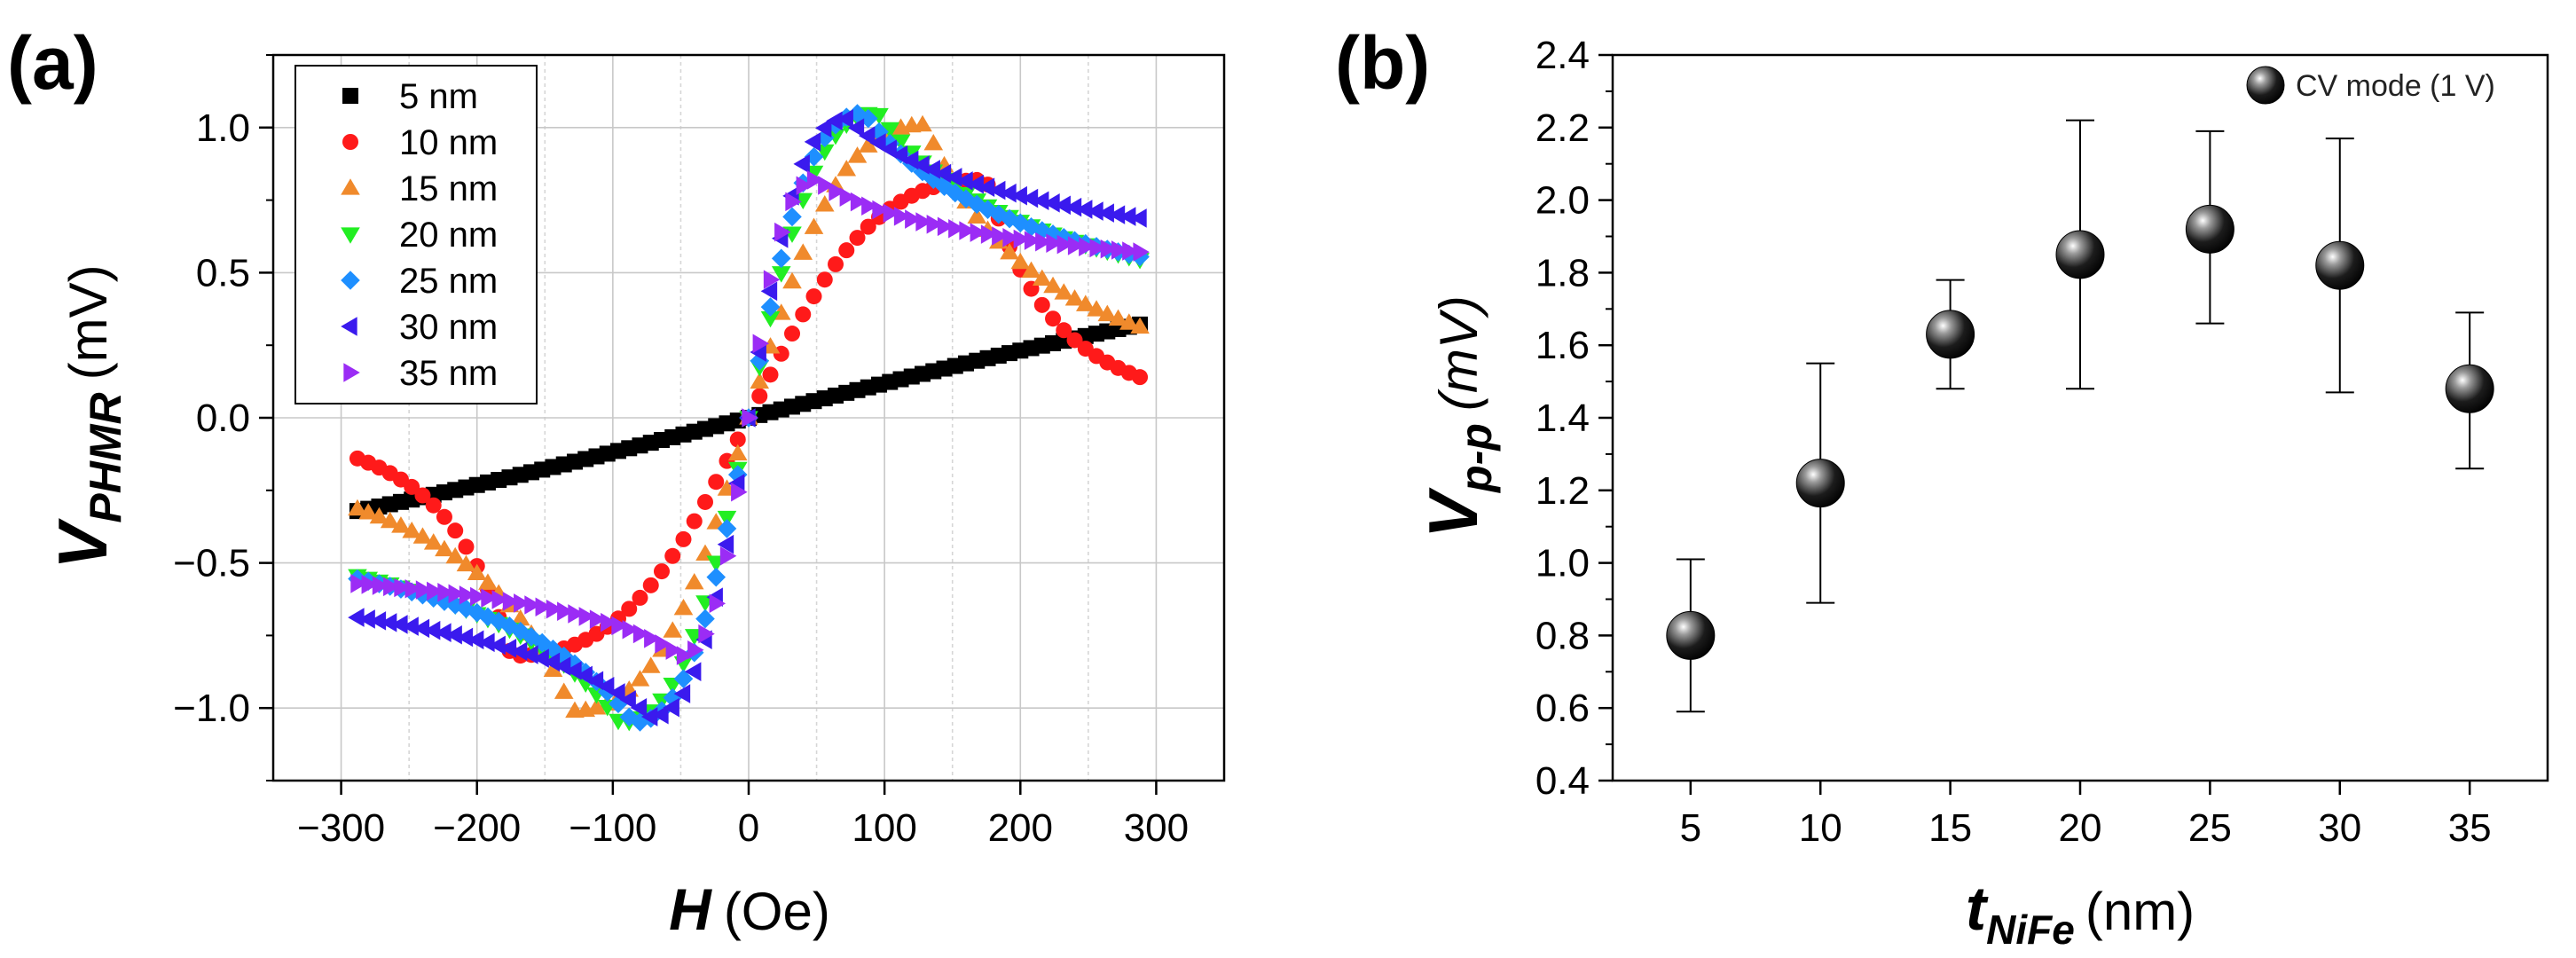 This screenshot has width=2576, height=958. I want to click on legend-marker-30nm, so click(349, 327).